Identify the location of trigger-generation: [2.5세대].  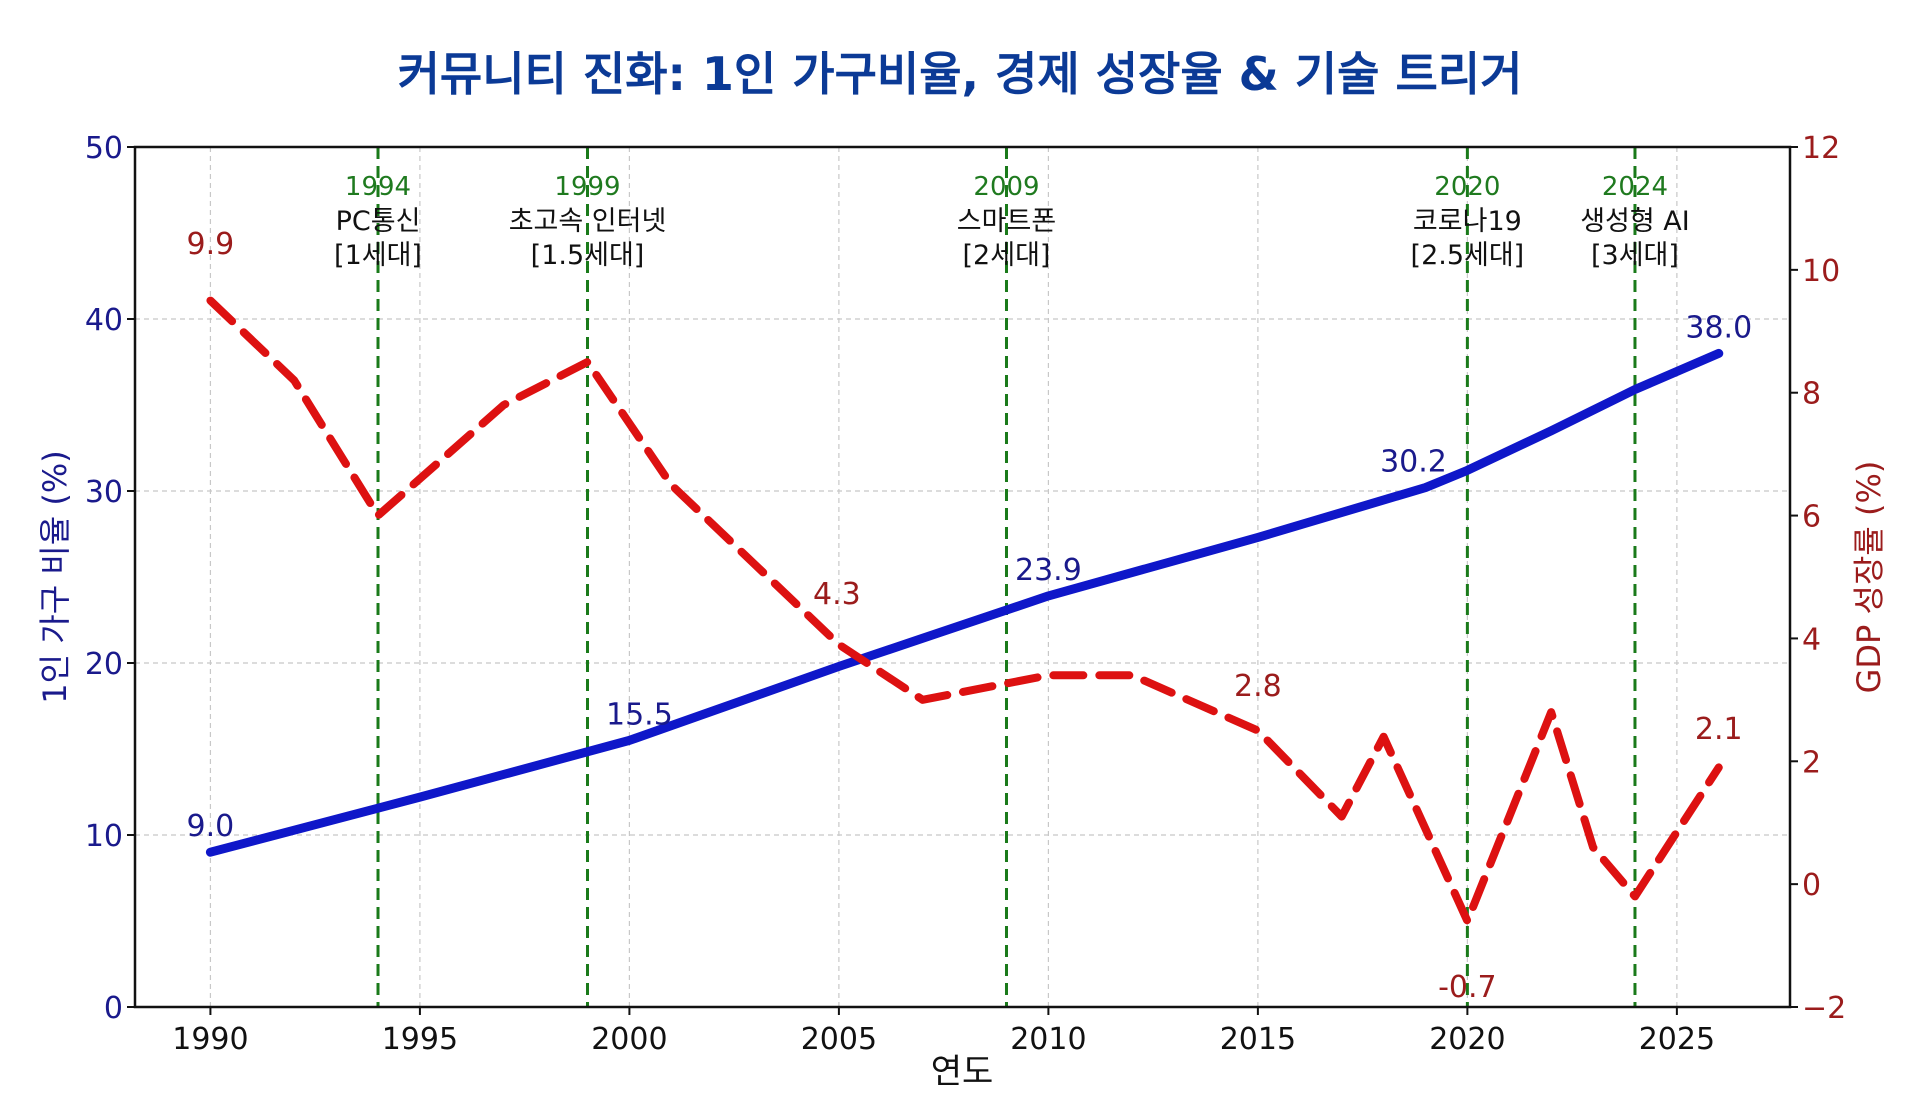
(1468, 255).